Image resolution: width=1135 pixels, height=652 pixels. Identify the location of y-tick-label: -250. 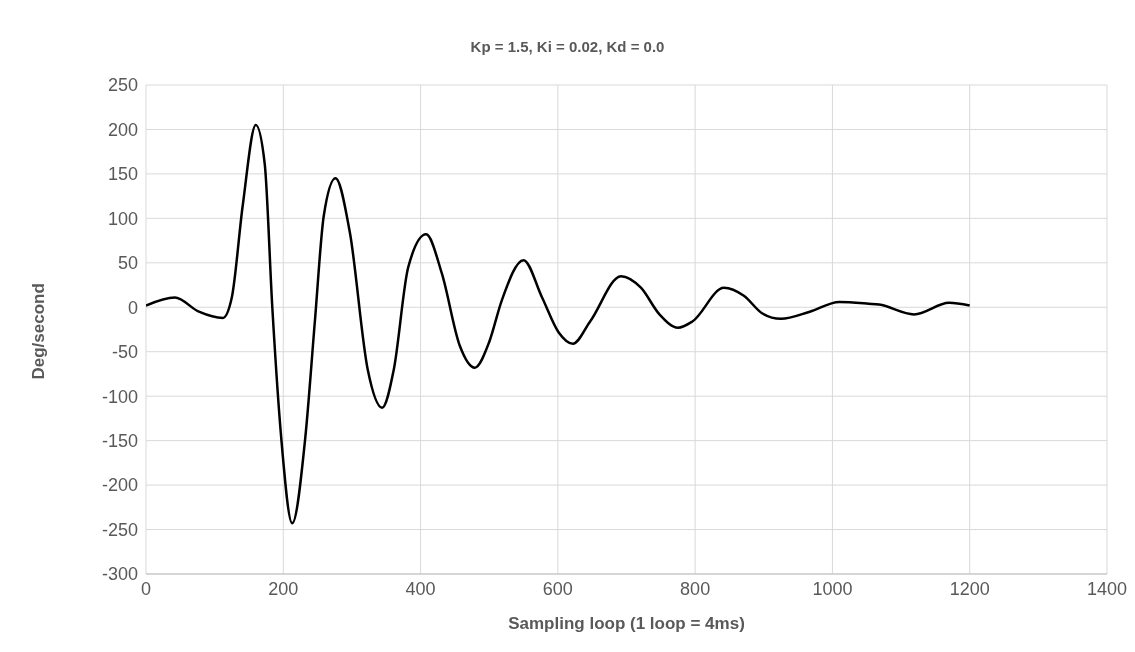
(119, 529).